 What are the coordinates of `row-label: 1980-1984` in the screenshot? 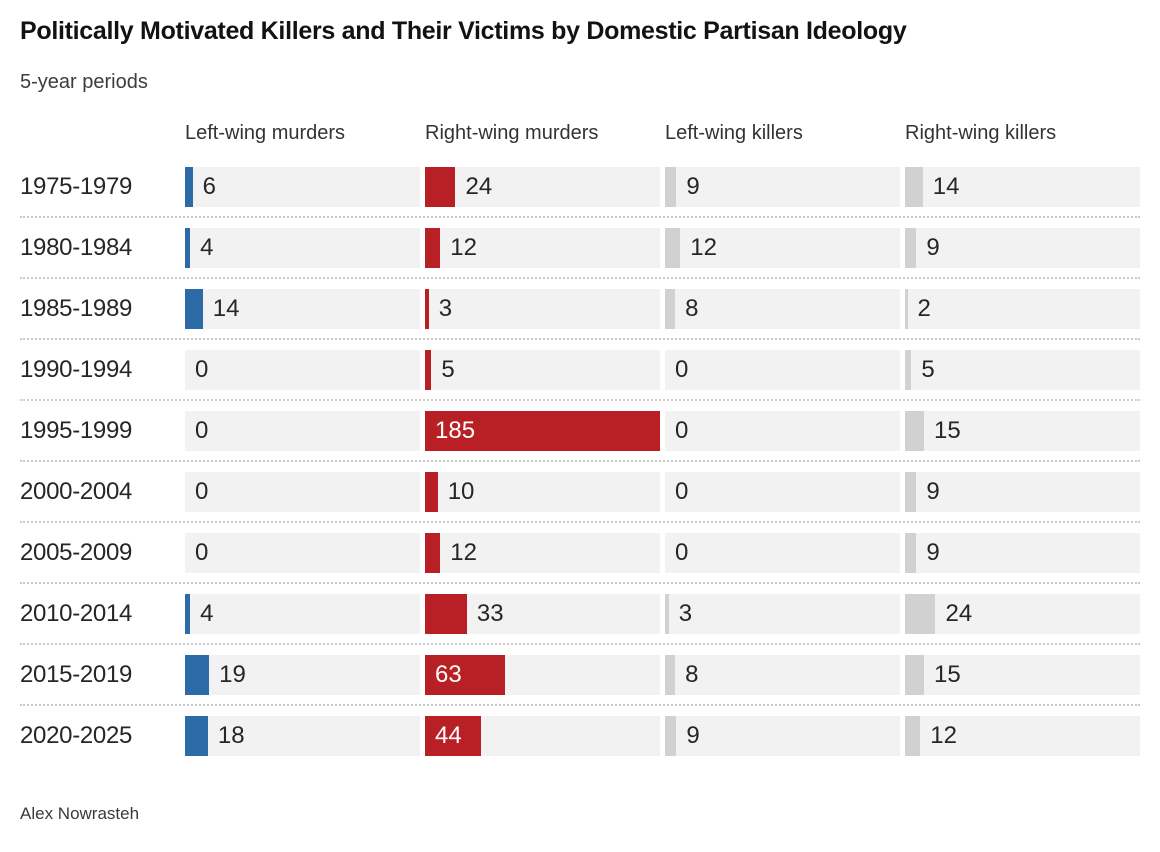 It's located at (76, 247).